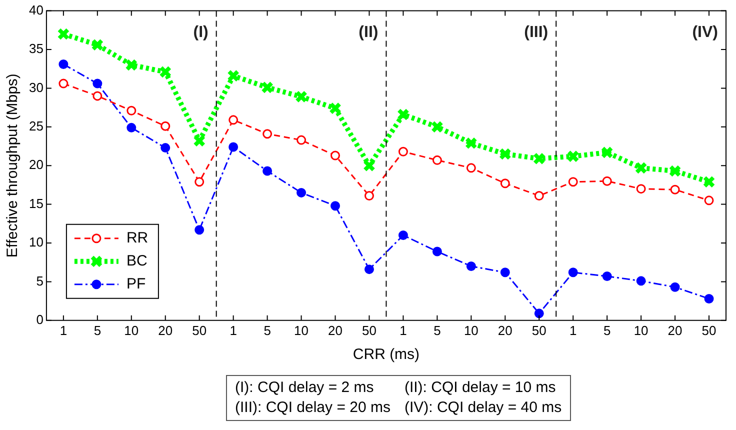 The width and height of the screenshot is (736, 430). I want to click on y-axis-title: Effective throughput (Mbps), so click(13, 166).